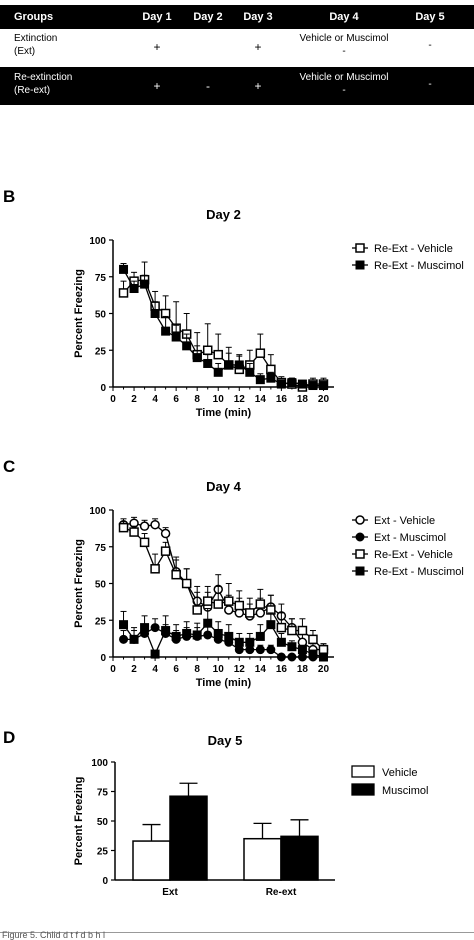 This screenshot has width=474, height=940. I want to click on x-category-label: Ext, so click(170, 892).